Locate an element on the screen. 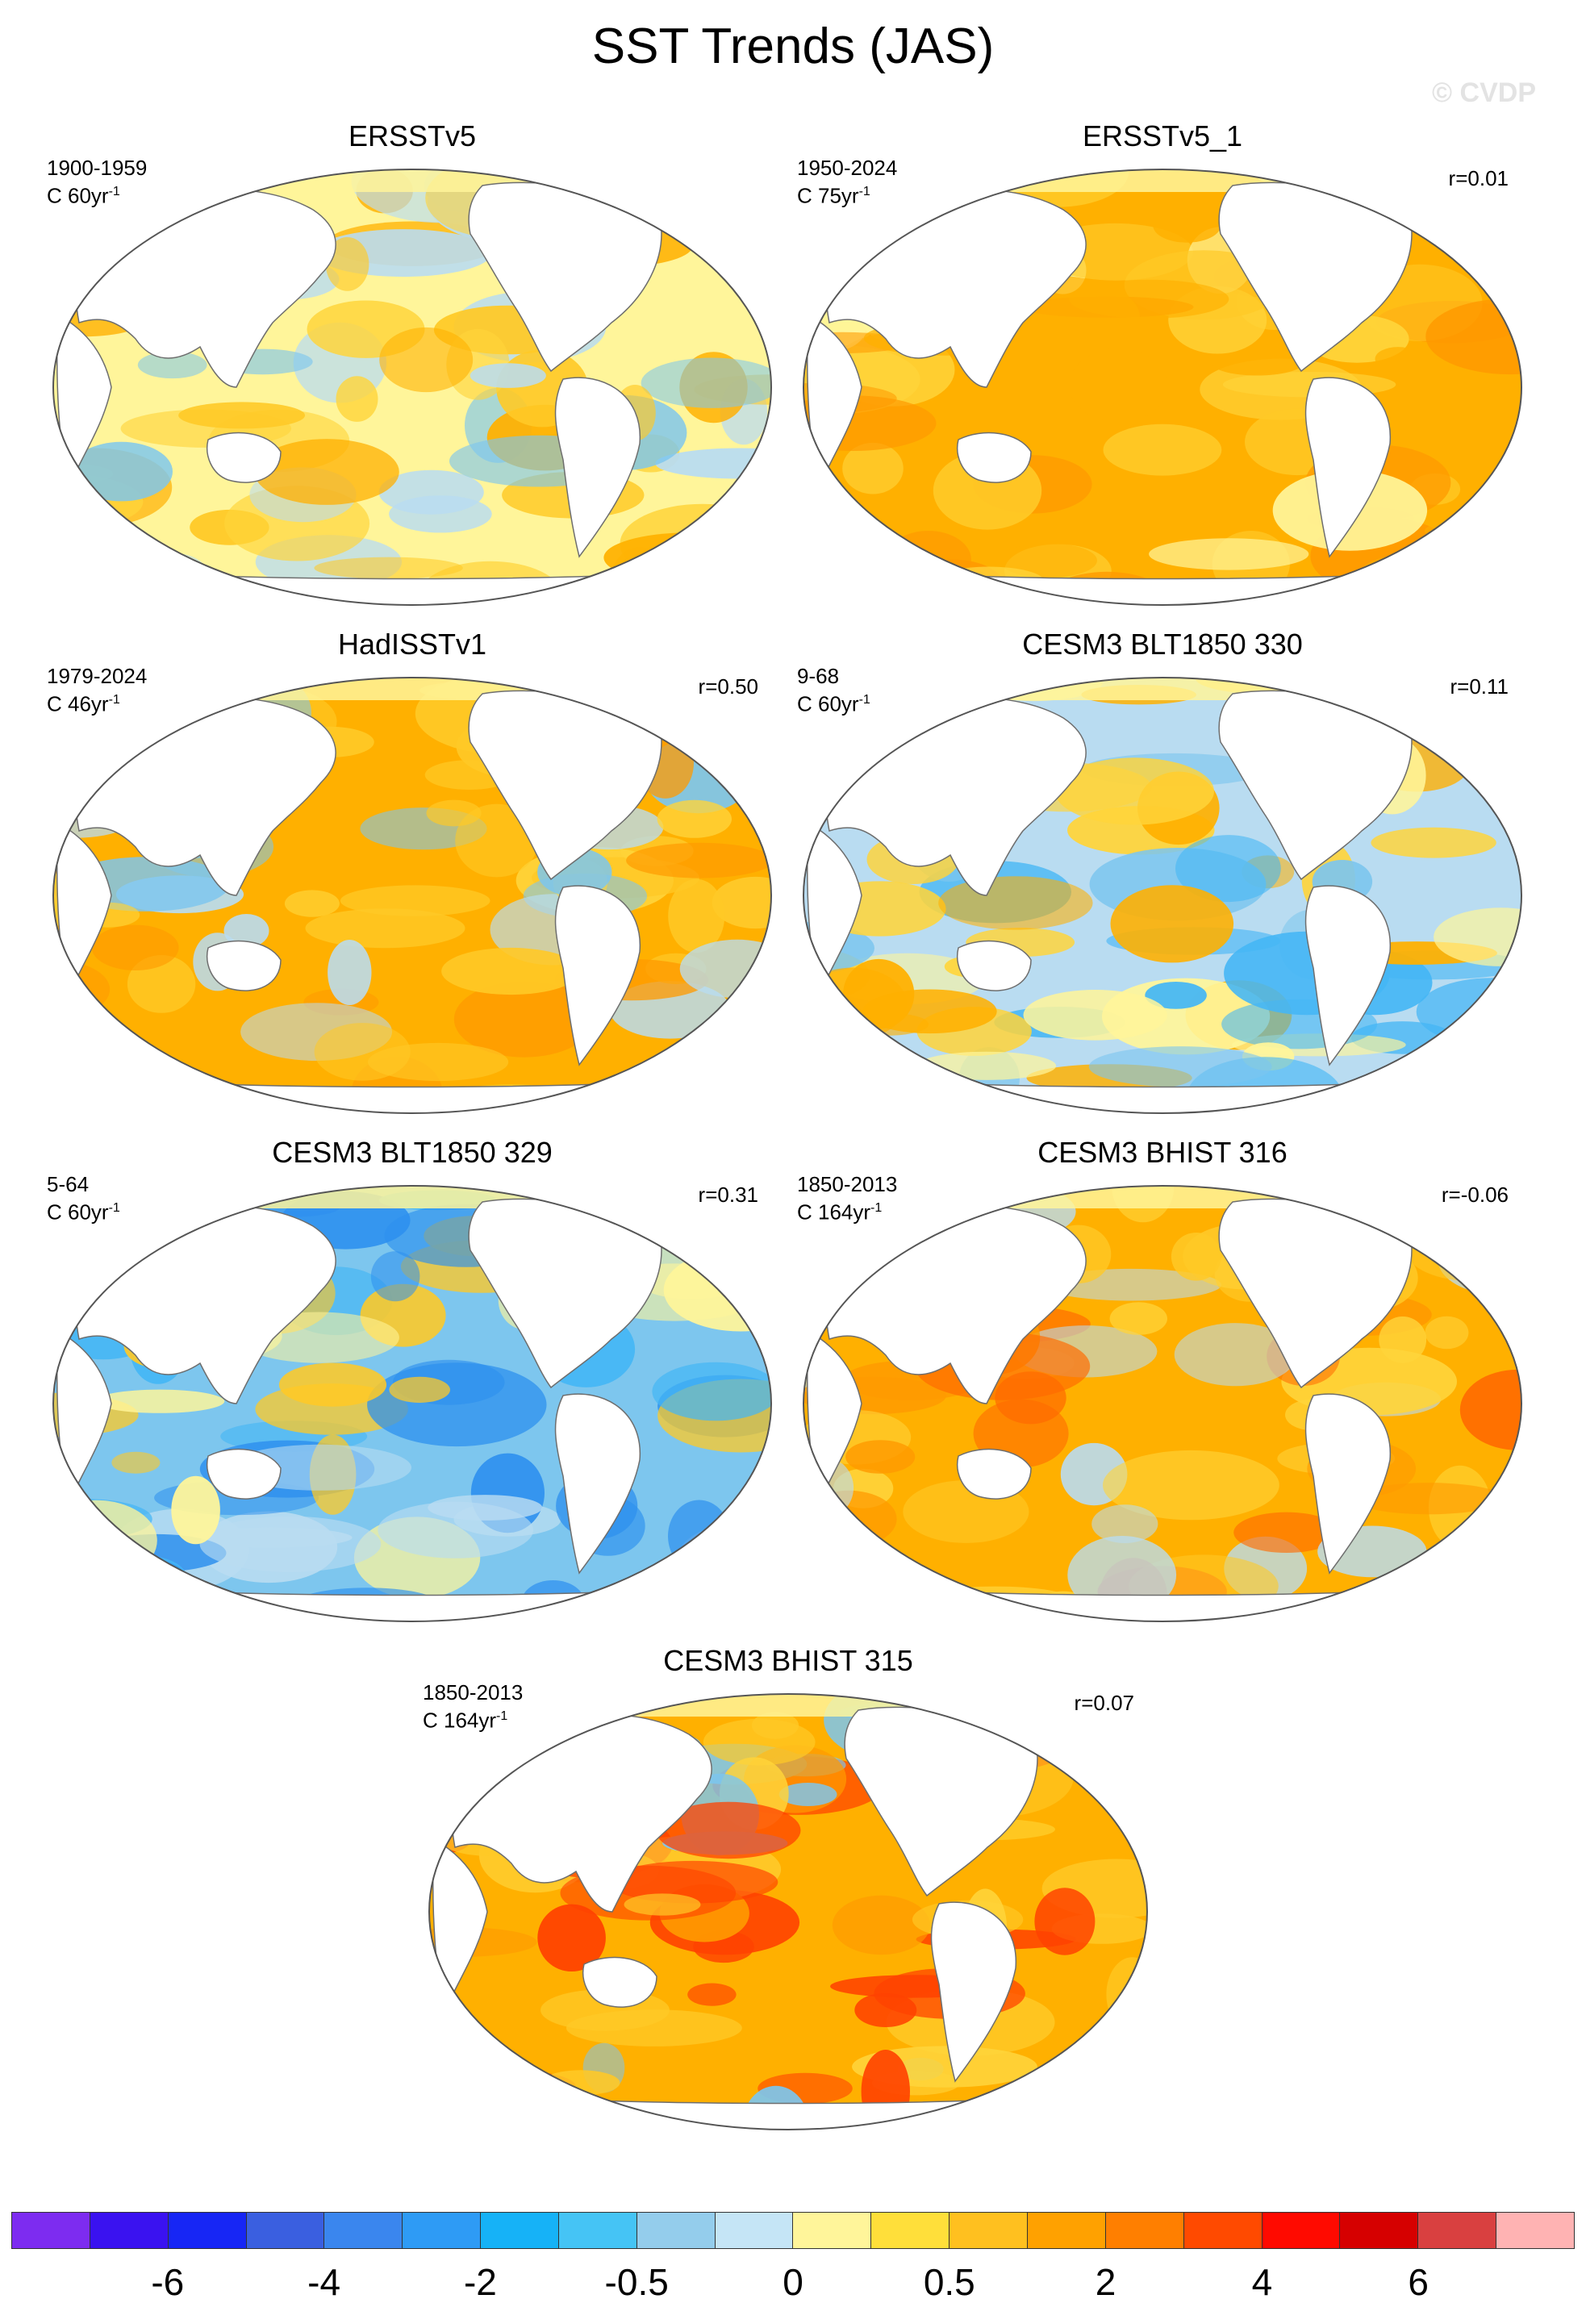 The width and height of the screenshot is (1586, 2324). ocean-field is located at coordinates (412, 1403).